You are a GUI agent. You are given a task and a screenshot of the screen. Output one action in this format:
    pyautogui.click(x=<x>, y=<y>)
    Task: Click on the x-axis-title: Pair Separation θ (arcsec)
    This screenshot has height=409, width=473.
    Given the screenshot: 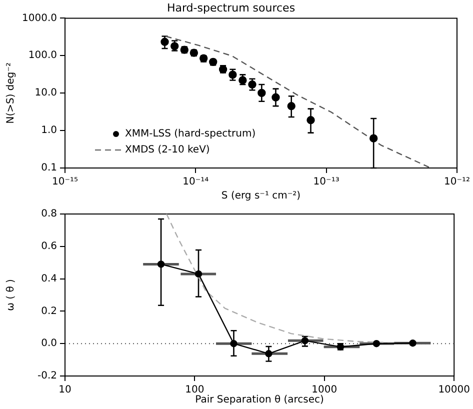 What is the action you would take?
    pyautogui.click(x=259, y=400)
    